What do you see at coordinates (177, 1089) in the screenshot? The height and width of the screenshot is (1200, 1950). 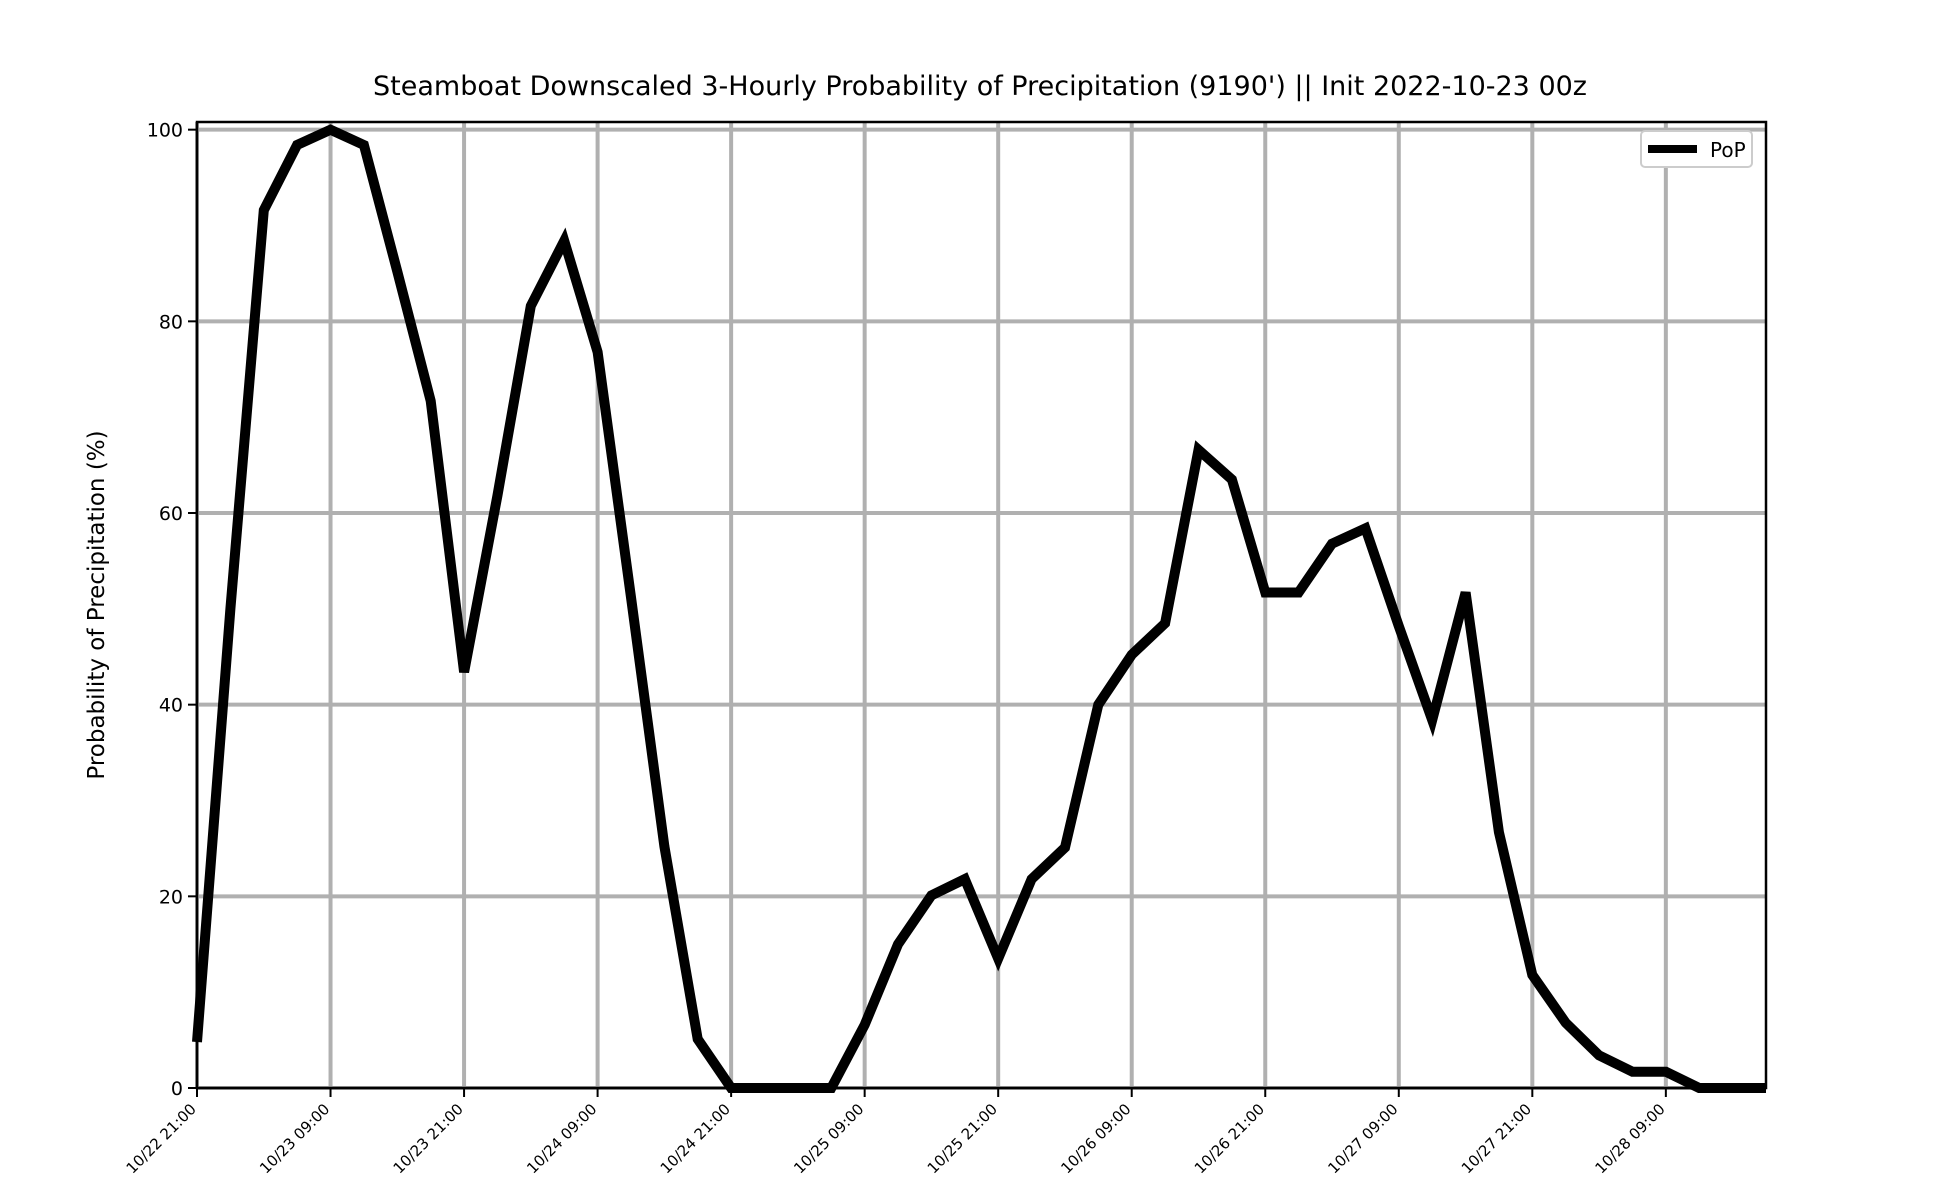 I see `y-tick-label: 0` at bounding box center [177, 1089].